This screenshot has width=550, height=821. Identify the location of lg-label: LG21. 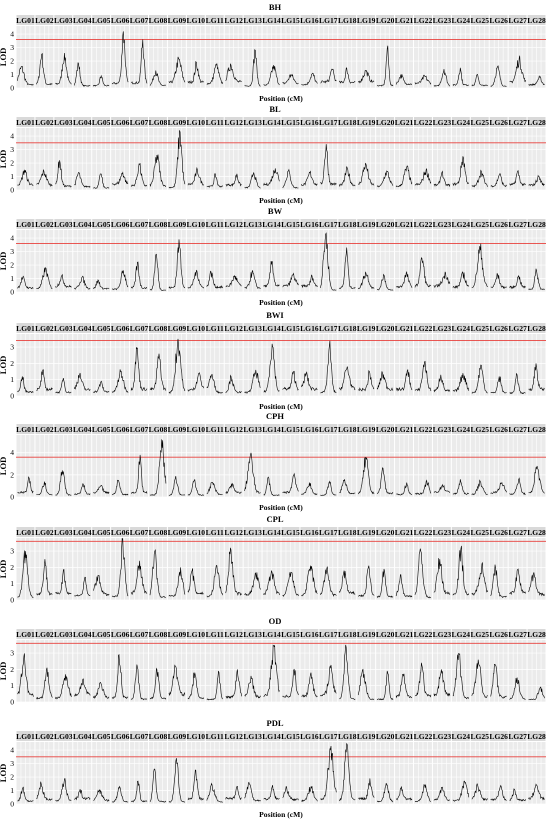
(404, 736).